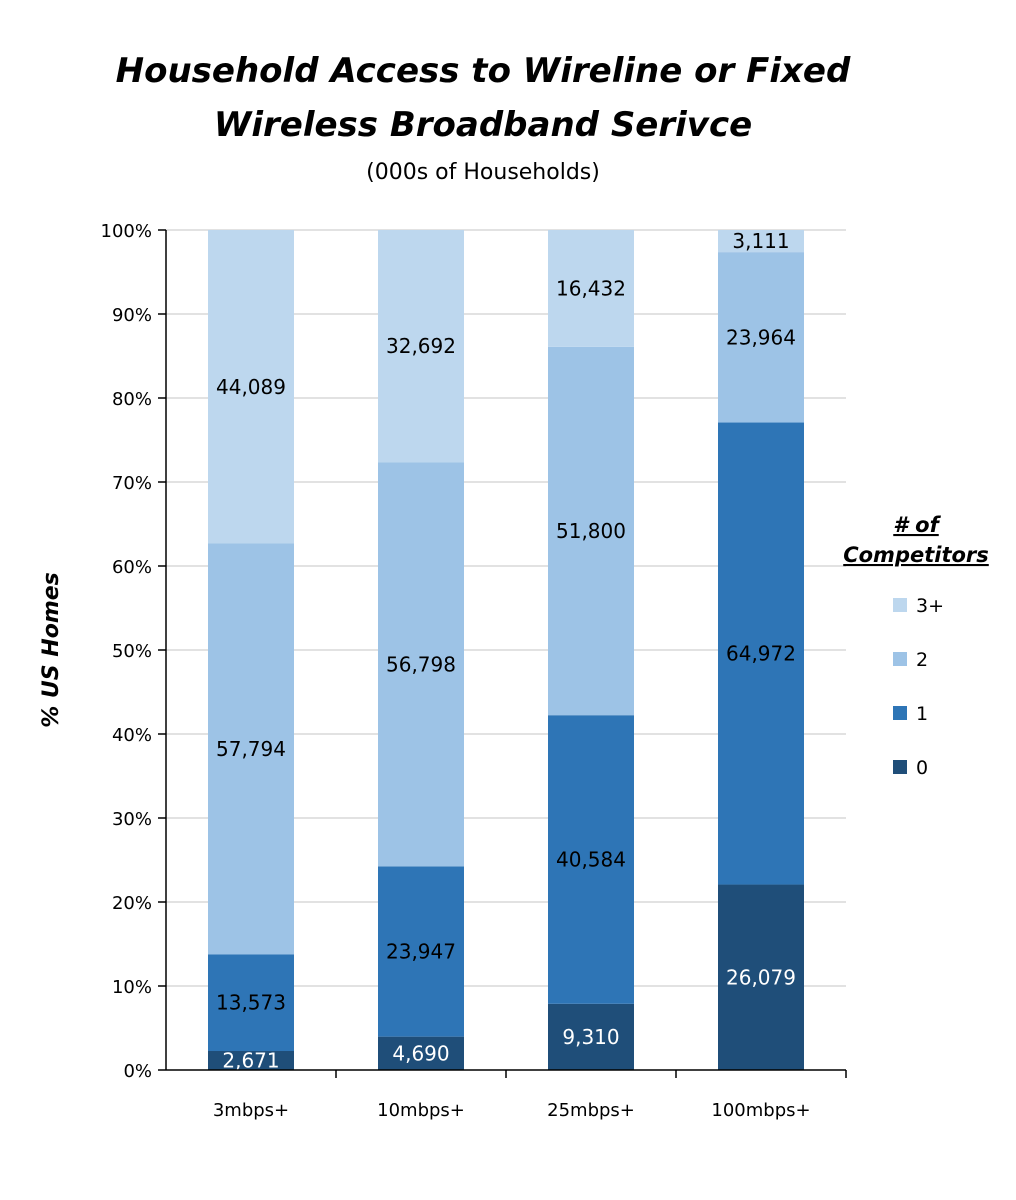 This screenshot has height=1200, width=1016. I want to click on data-label: 3,111, so click(760, 241).